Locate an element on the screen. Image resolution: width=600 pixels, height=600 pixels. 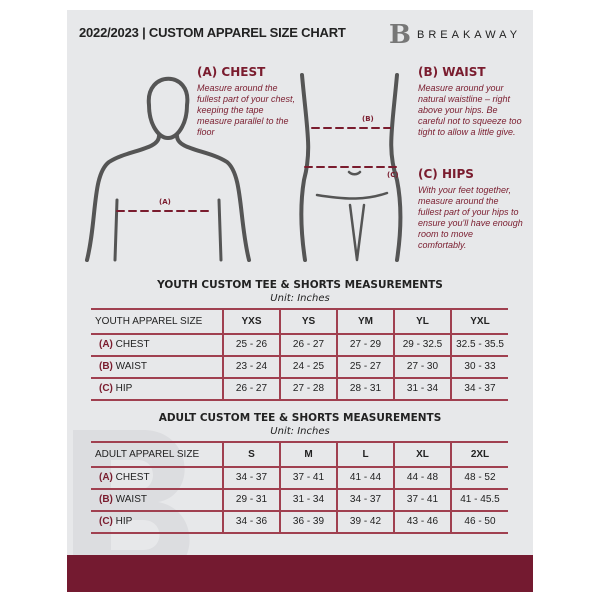
size-column-header: S is located at coordinates (251, 455).